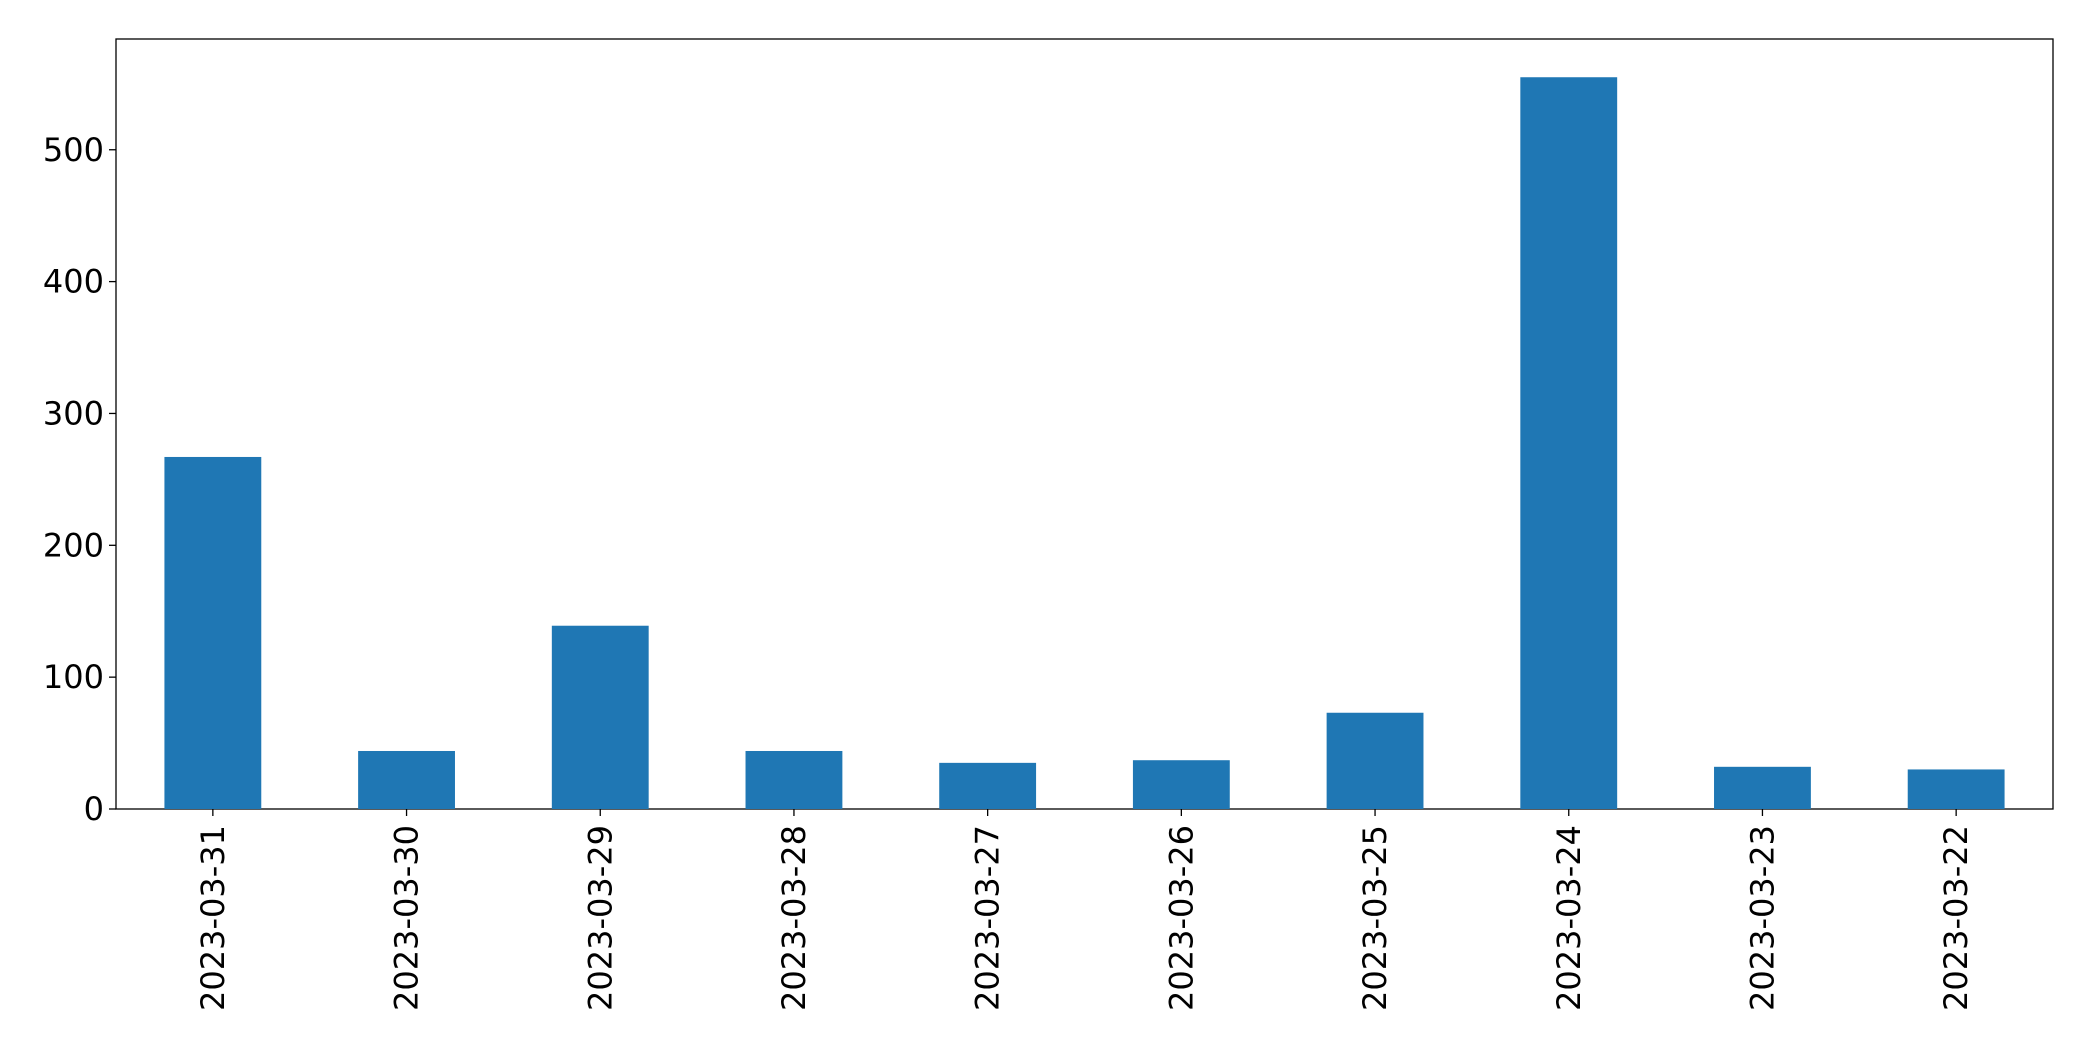  Describe the element at coordinates (794, 918) in the screenshot. I see `x-tick-label: 2023-03-28` at that location.